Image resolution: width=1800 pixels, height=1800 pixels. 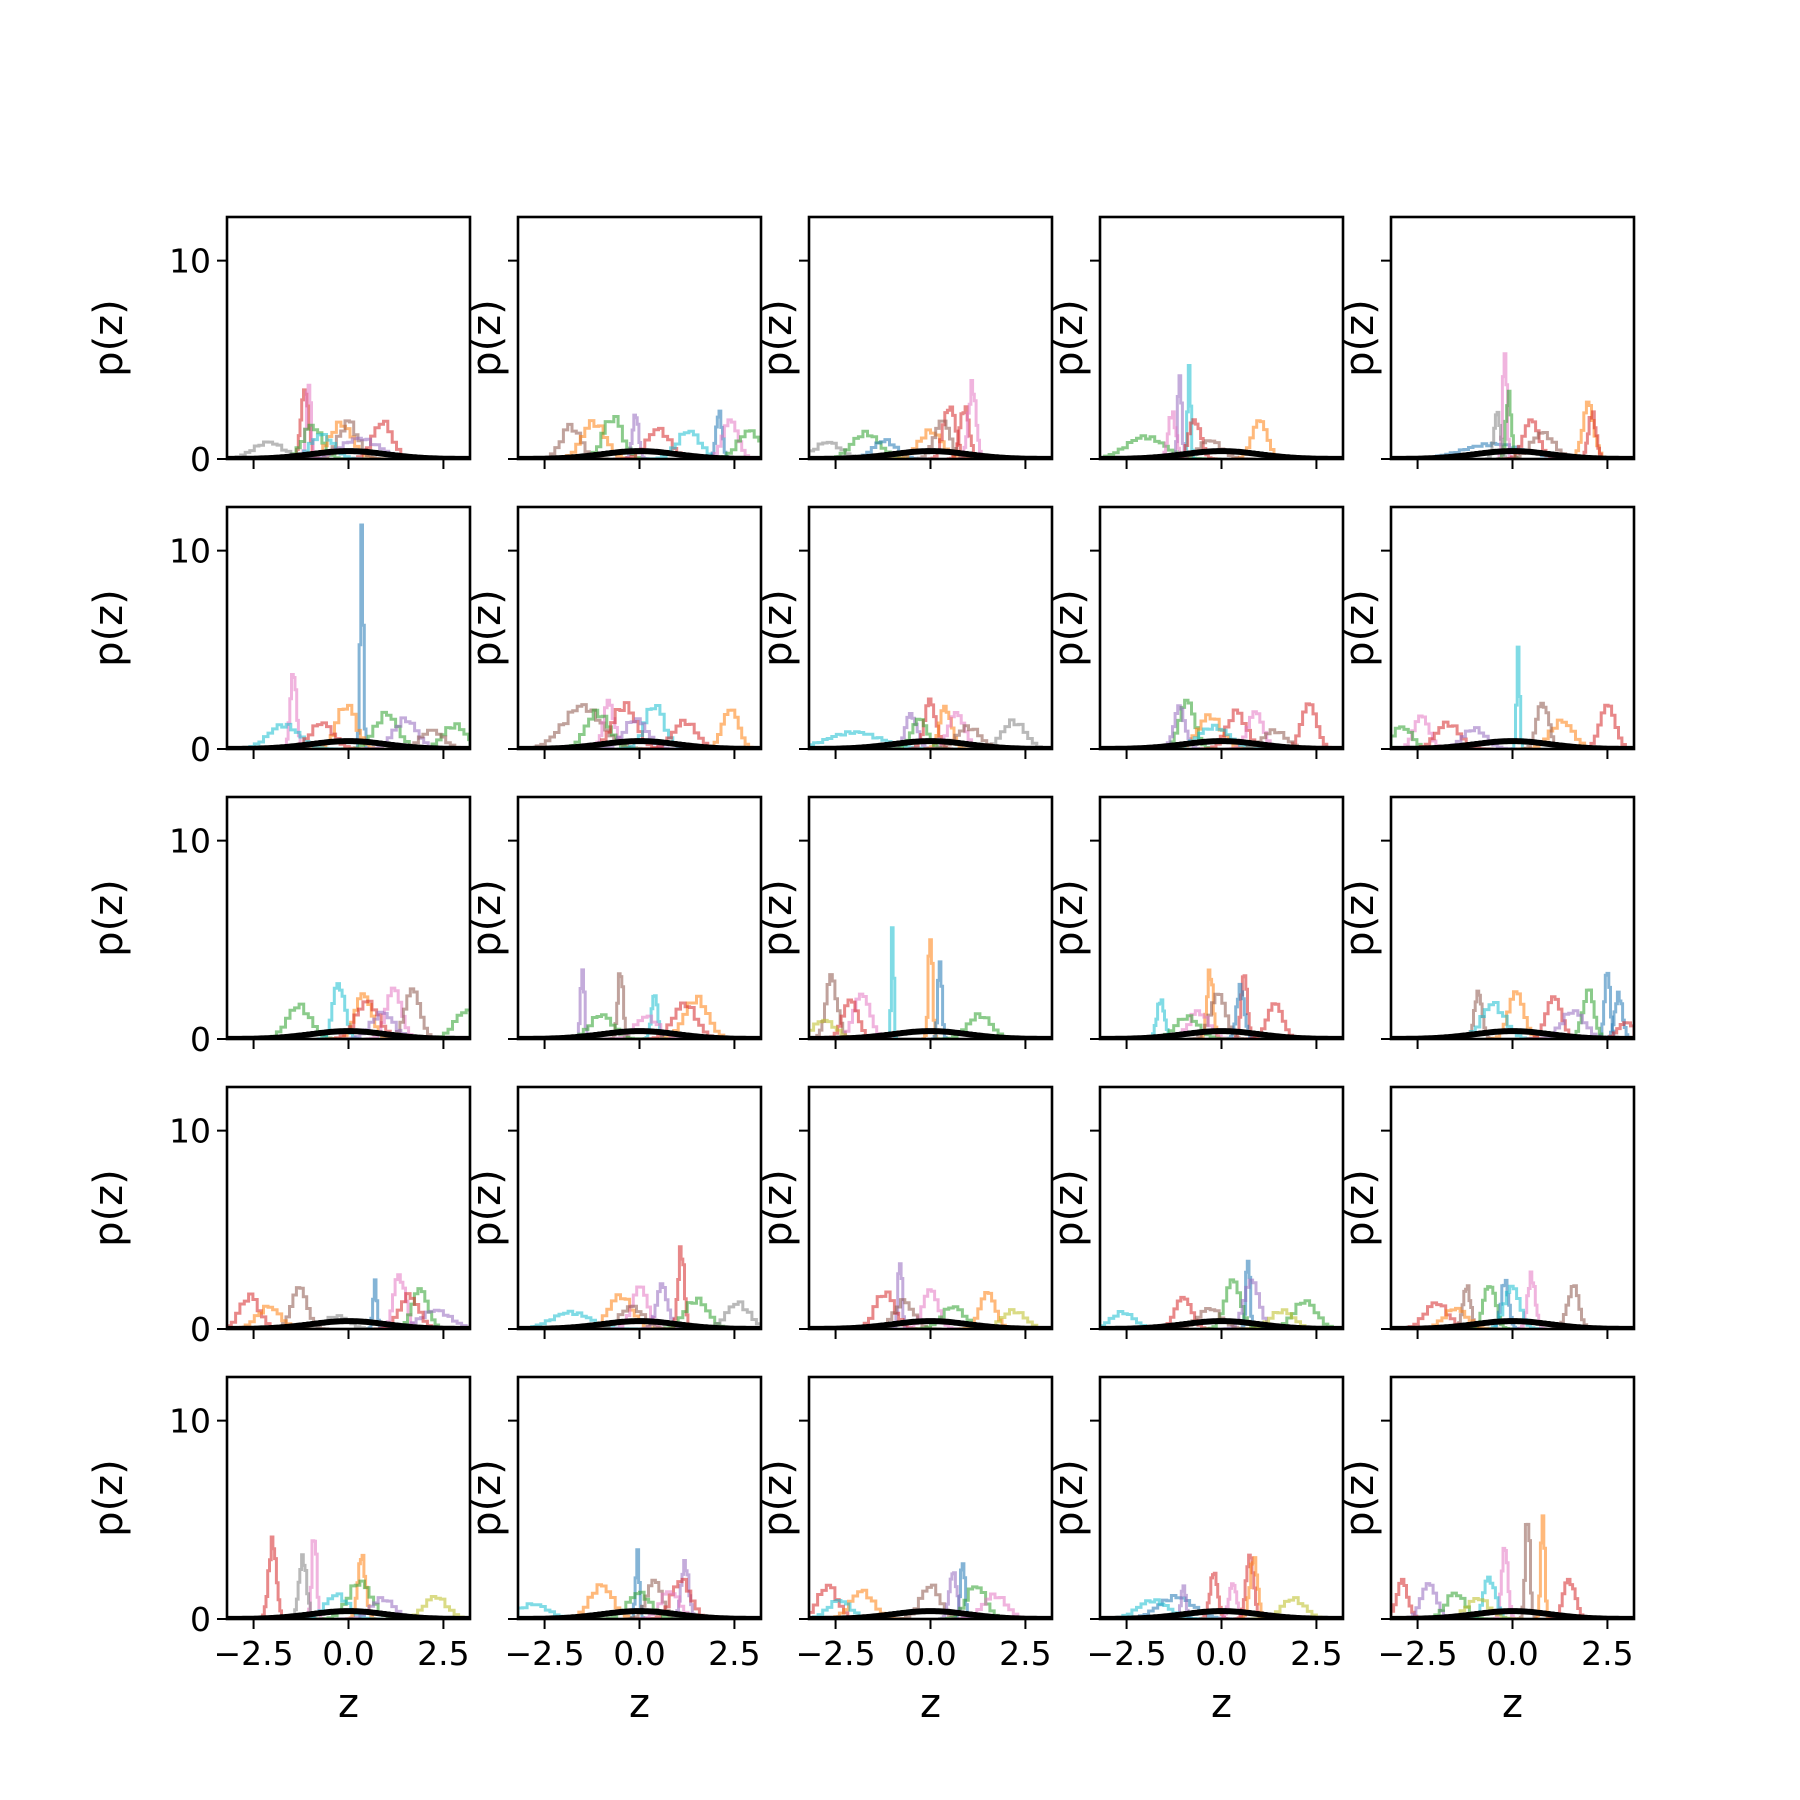 I want to click on panel-r1-c5: p(z), so click(x=1486, y=342).